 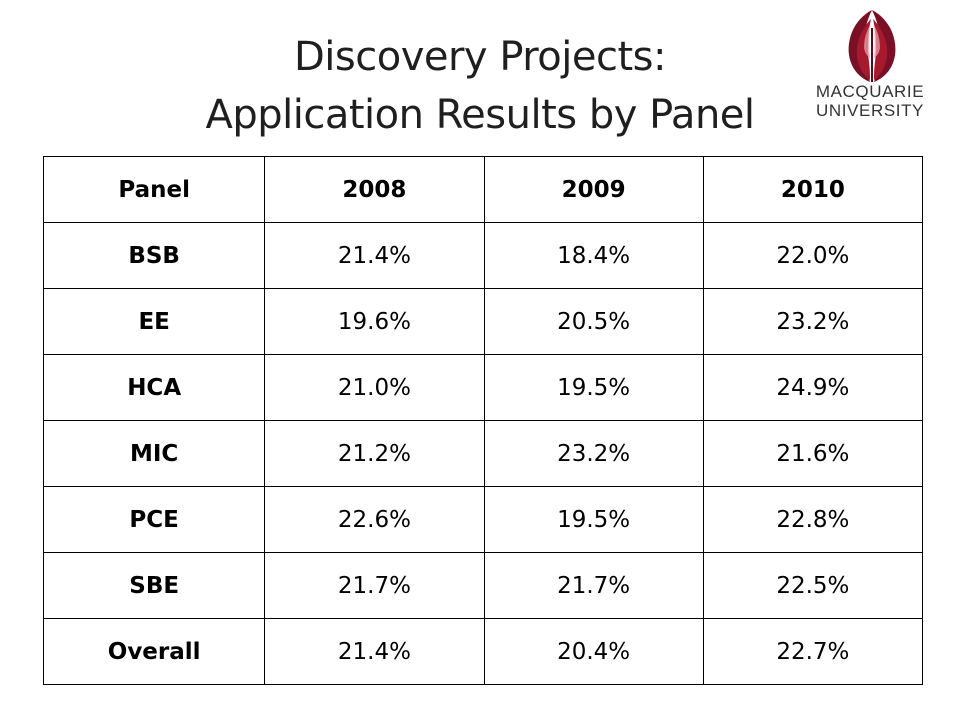 I want to click on panel-name-cell: MIC, so click(x=154, y=453).